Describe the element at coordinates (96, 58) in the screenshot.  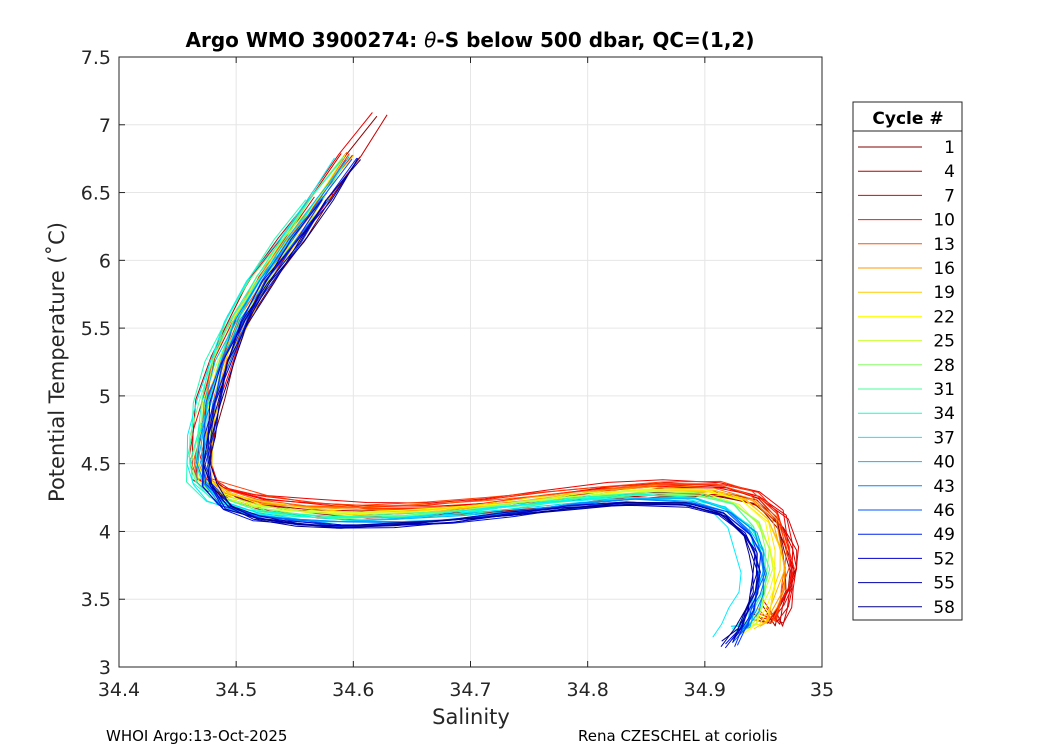
I see `y-tick-label: 7.5` at that location.